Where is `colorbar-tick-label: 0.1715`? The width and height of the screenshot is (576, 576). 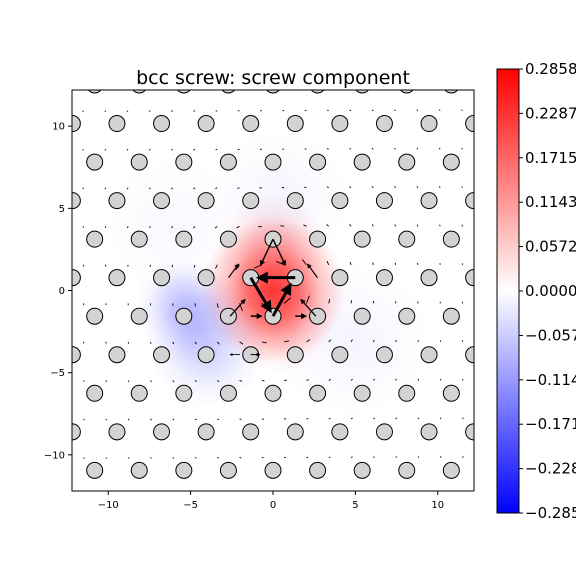 colorbar-tick-label: 0.1715 is located at coordinates (550, 158).